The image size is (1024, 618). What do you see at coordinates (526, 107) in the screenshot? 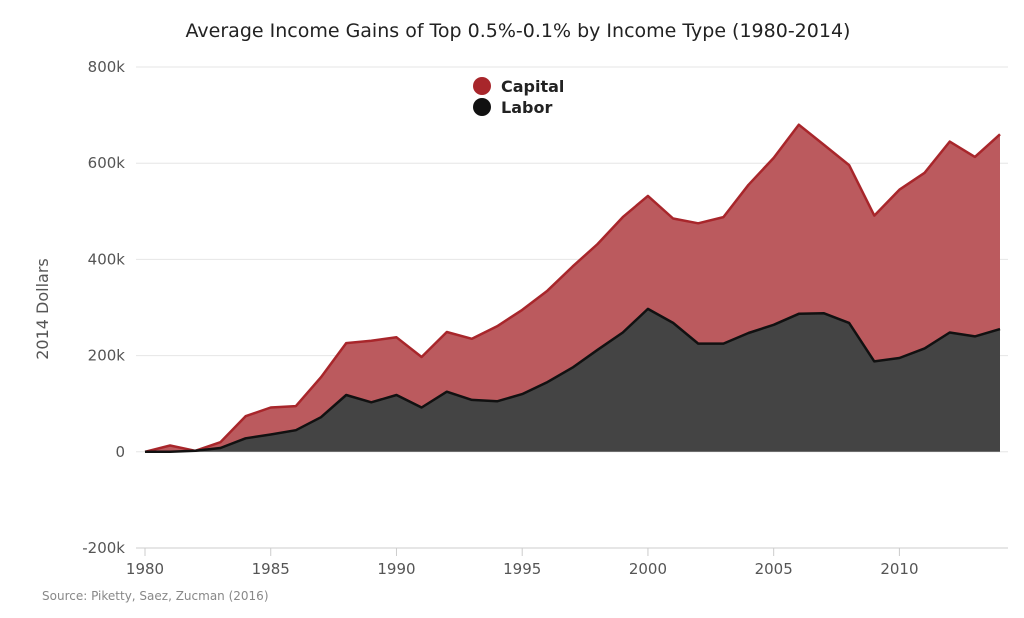
I see `legend-label-labor: Labor` at bounding box center [526, 107].